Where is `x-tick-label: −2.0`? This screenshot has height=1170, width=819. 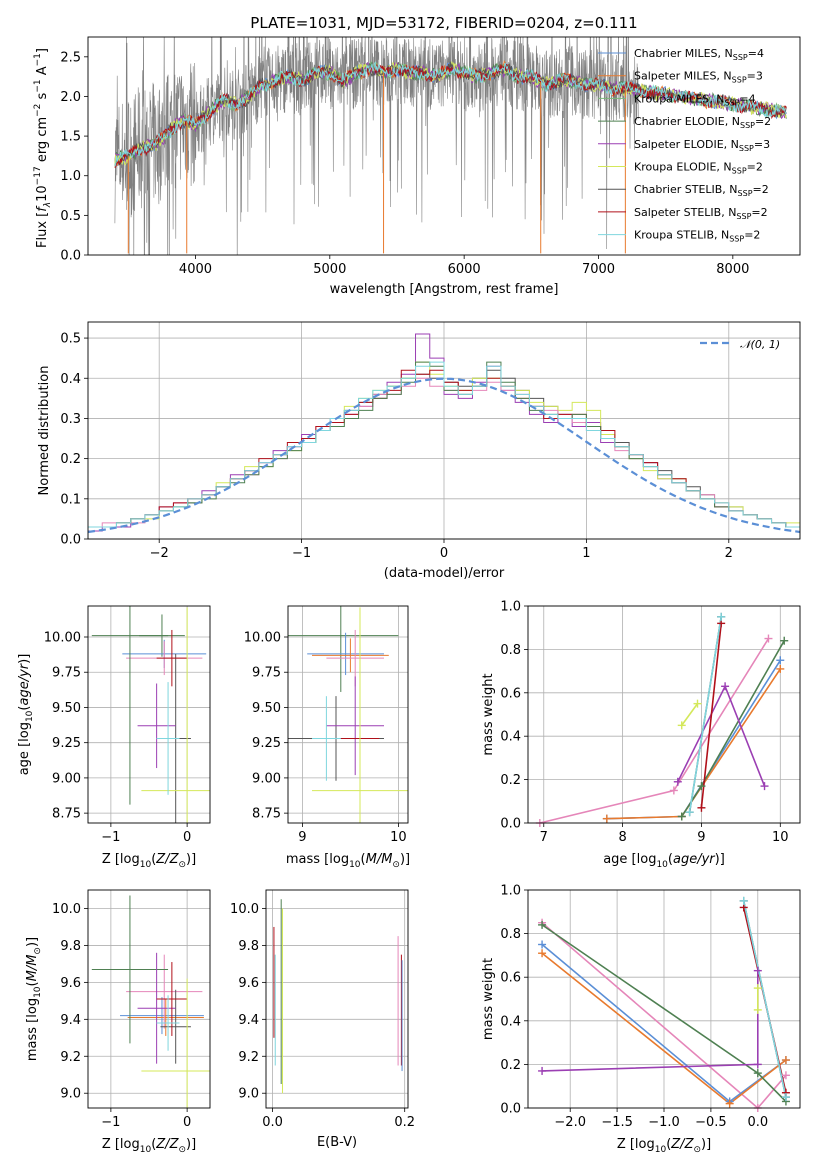 x-tick-label: −2.0 is located at coordinates (570, 1122).